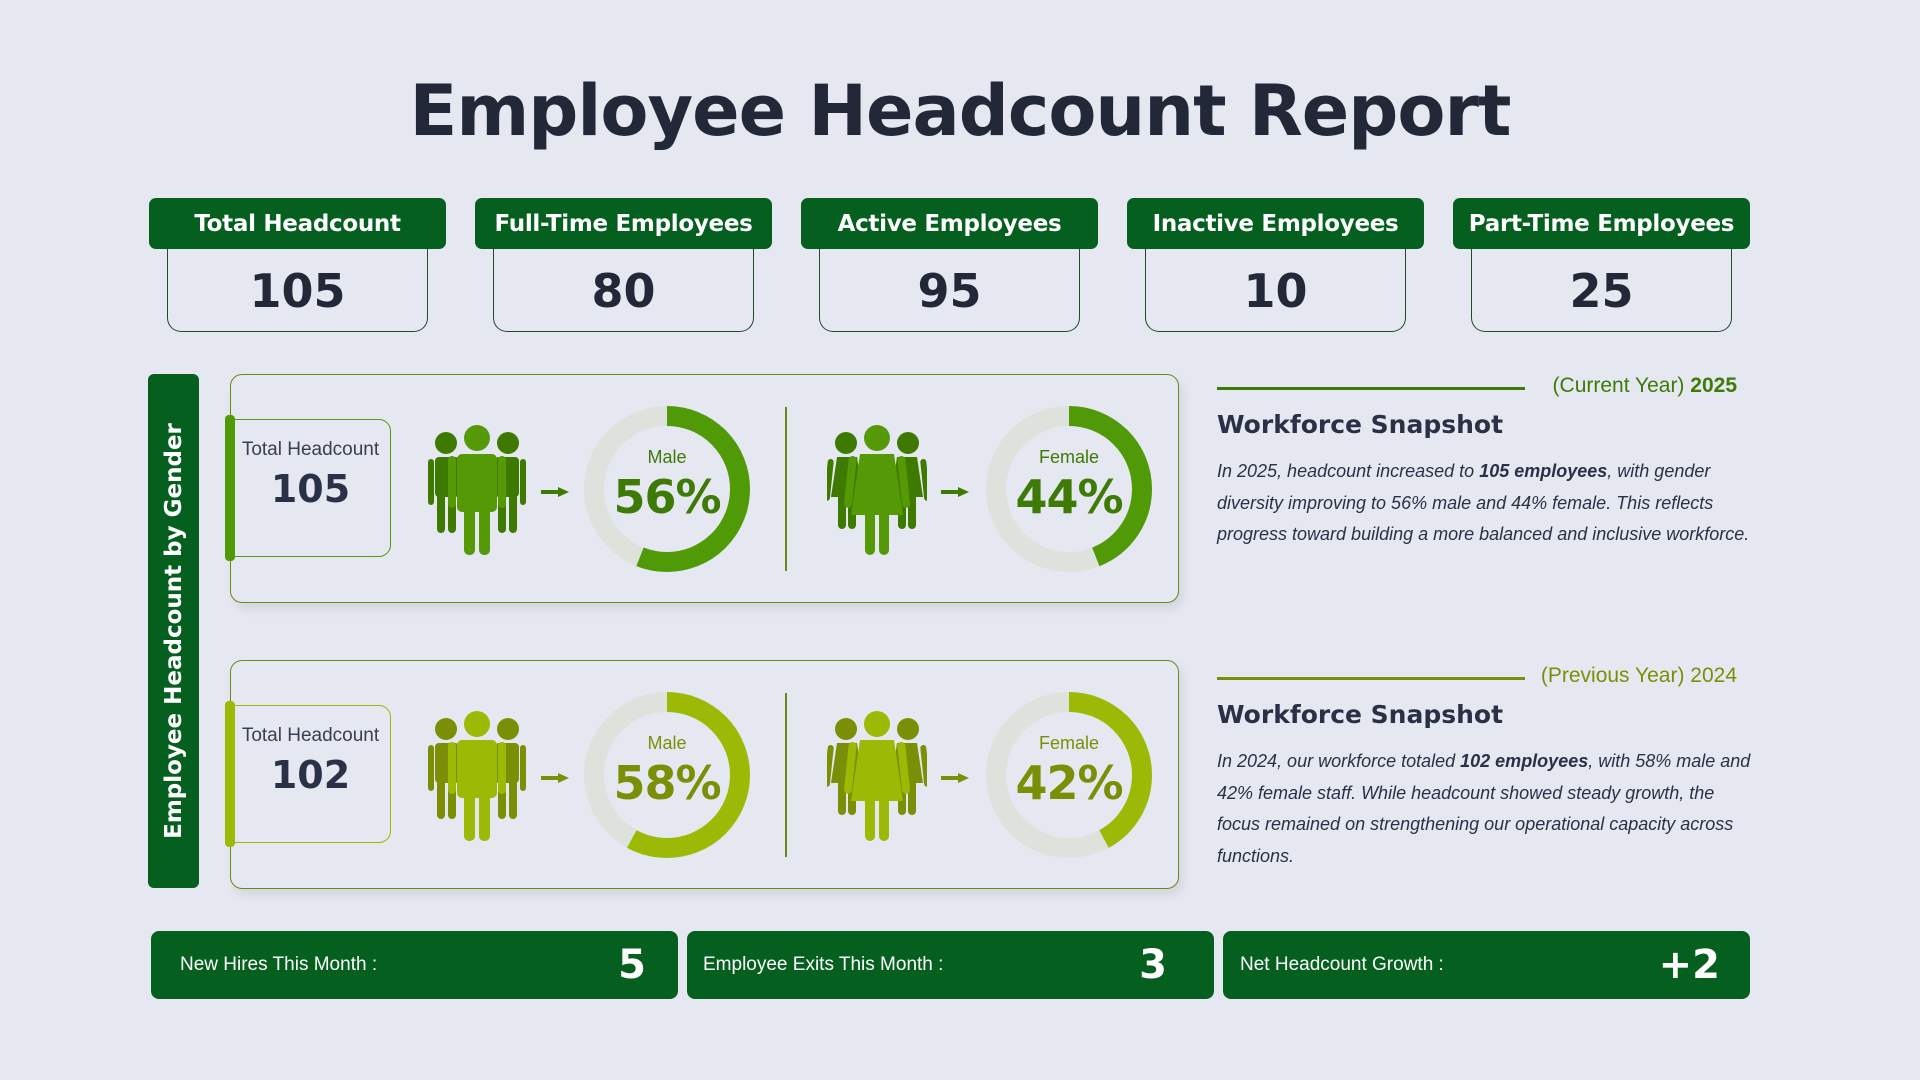 This screenshot has width=1920, height=1080. What do you see at coordinates (632, 965) in the screenshot?
I see `stat-value: 5` at bounding box center [632, 965].